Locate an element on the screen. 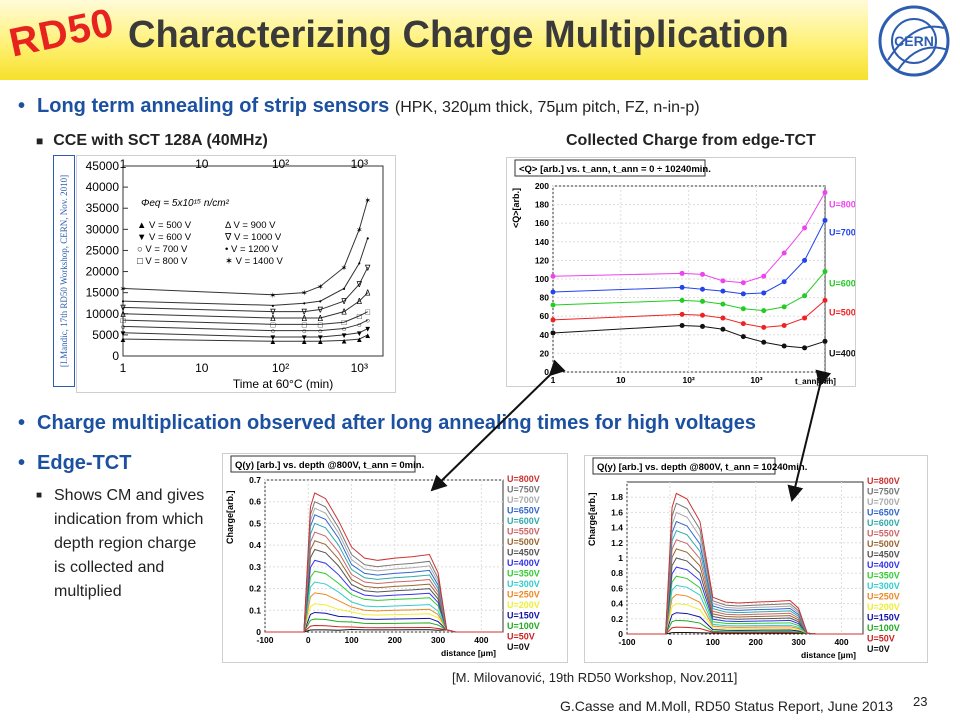  y-tick-label: 0.2 is located at coordinates (255, 589).